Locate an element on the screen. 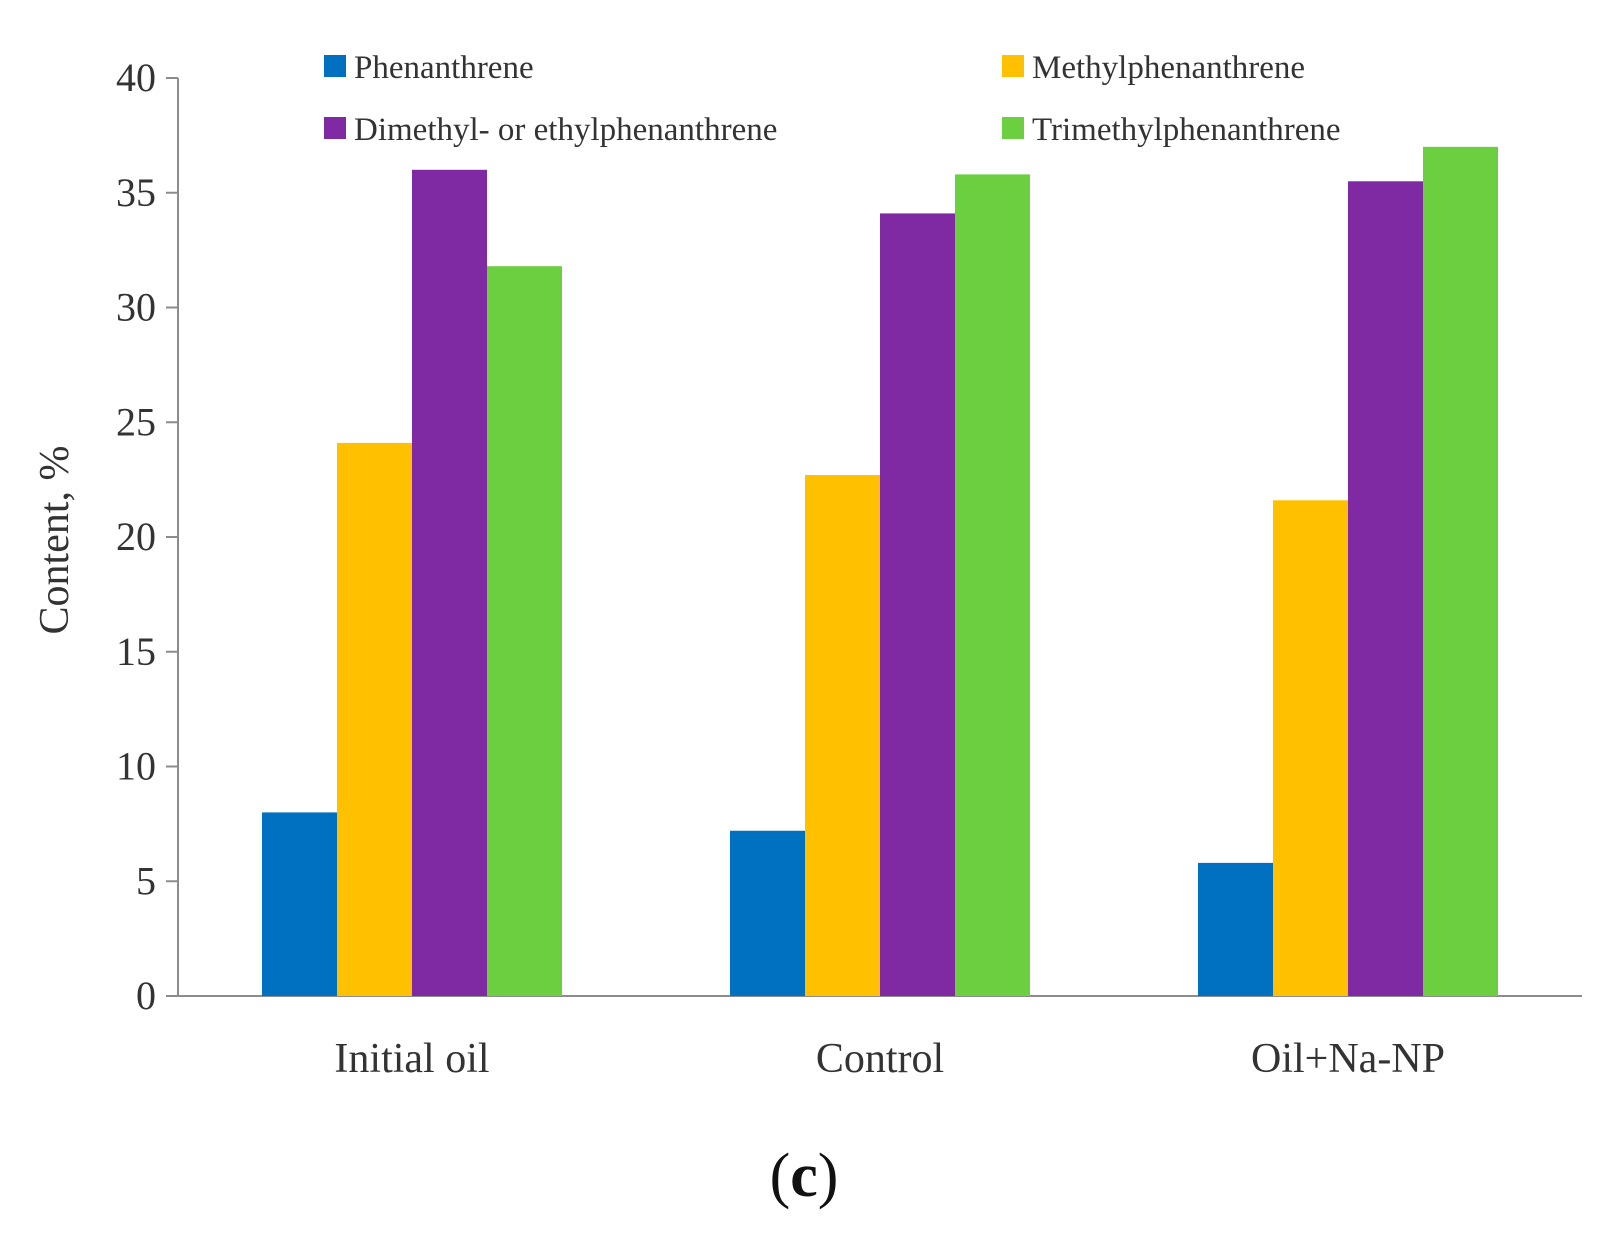 The height and width of the screenshot is (1240, 1608). y-tick-label: 10 is located at coordinates (136, 766).